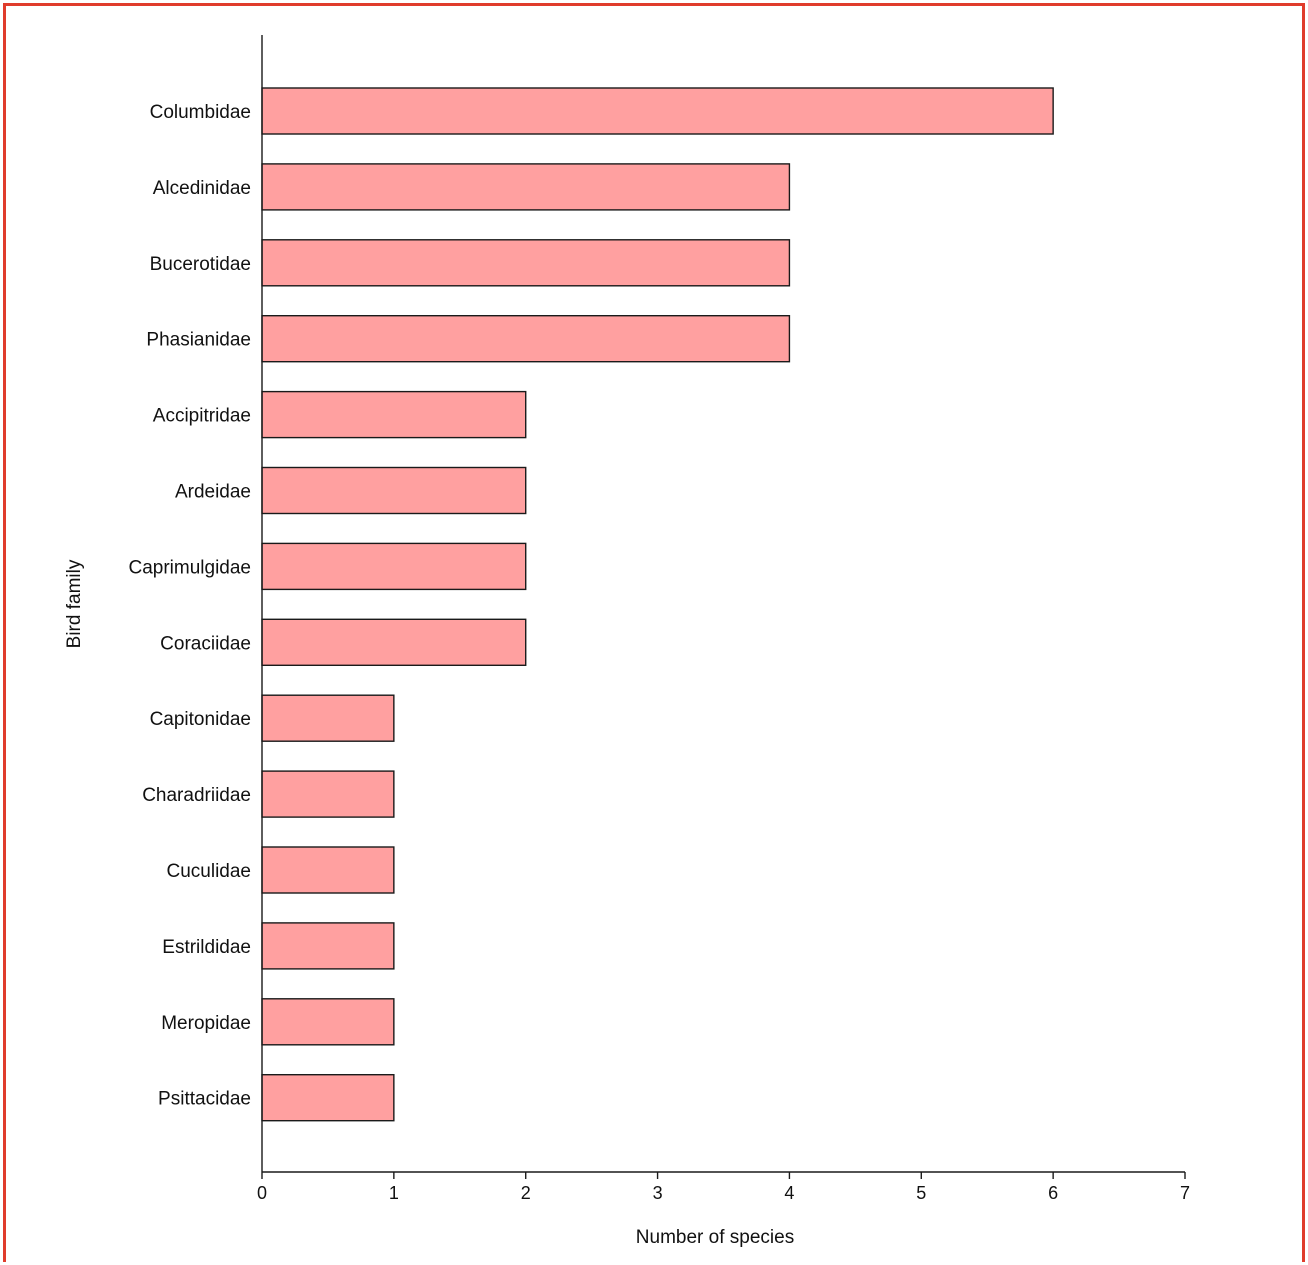 The image size is (1308, 1265). I want to click on bar-phasianidae, so click(526, 339).